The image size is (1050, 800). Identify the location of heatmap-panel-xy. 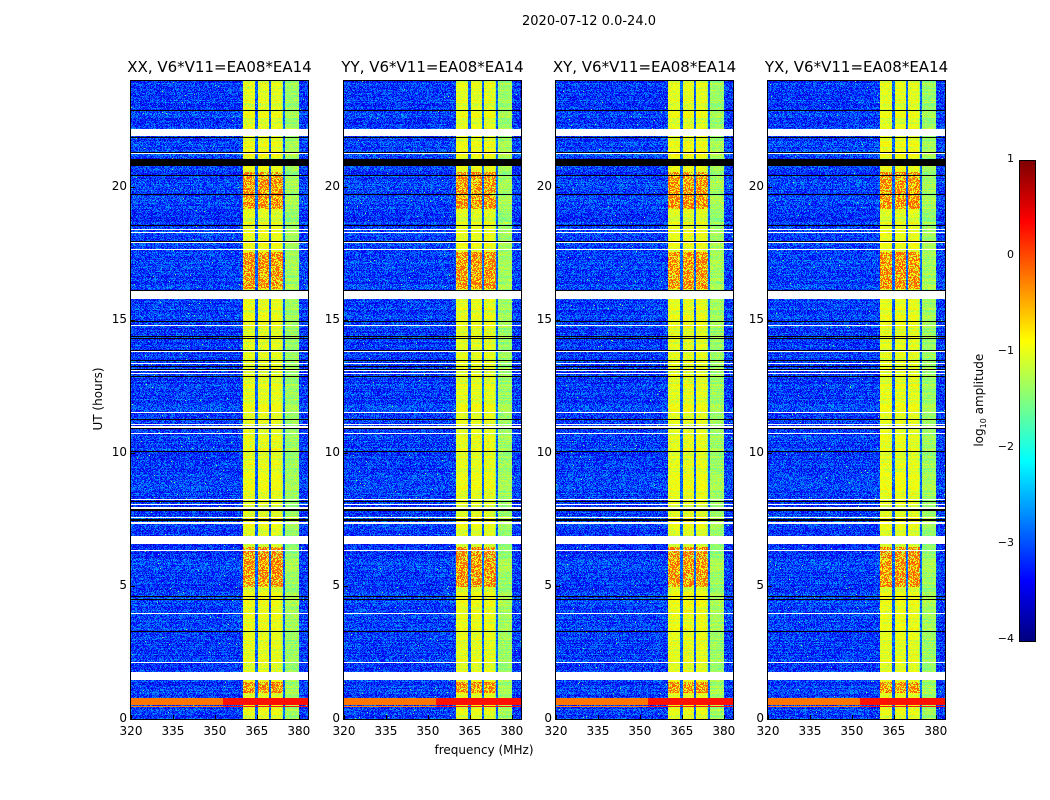
(644, 400).